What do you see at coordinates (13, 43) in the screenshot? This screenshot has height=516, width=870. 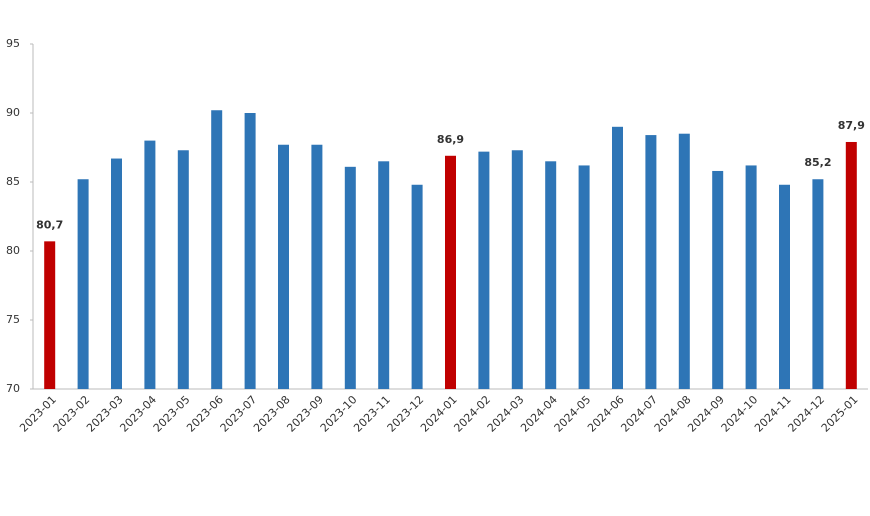 I see `y-tick-label: 95` at bounding box center [13, 43].